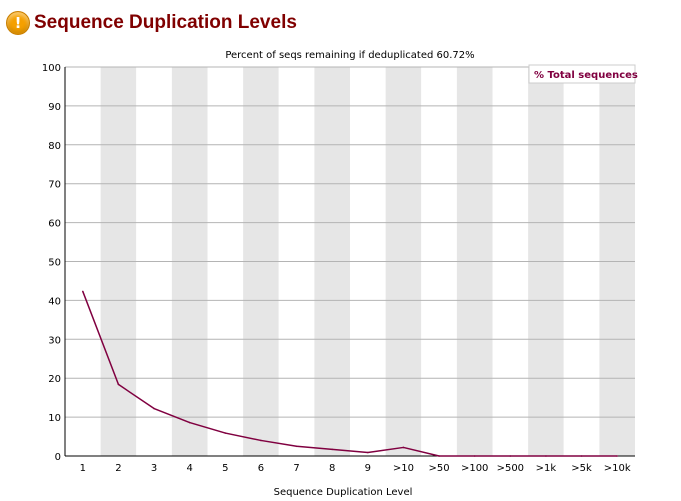 The height and width of the screenshot is (501, 681). I want to click on x-tick-label: >1k, so click(546, 468).